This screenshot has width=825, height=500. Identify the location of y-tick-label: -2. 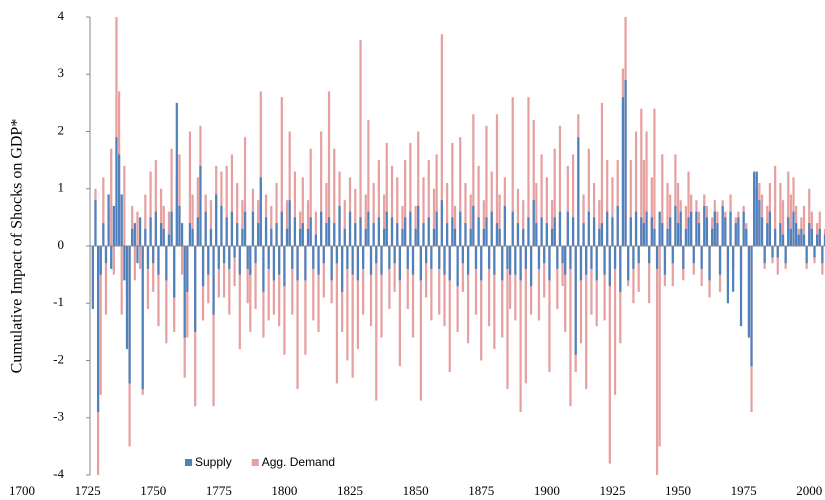
(58, 358).